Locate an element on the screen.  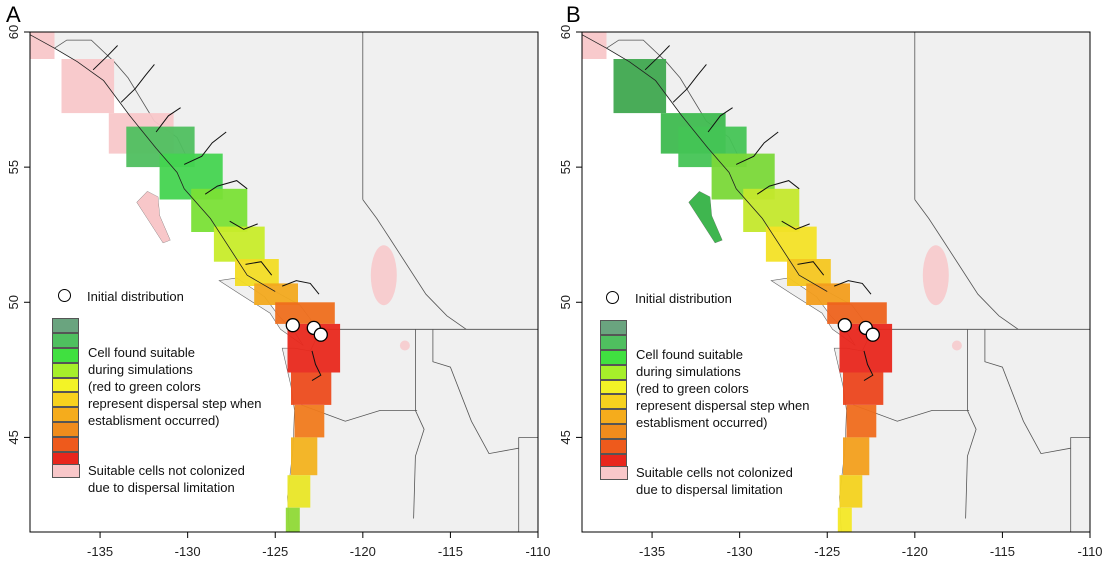
border-bc-alberta-rockies is located at coordinates (414, 264).